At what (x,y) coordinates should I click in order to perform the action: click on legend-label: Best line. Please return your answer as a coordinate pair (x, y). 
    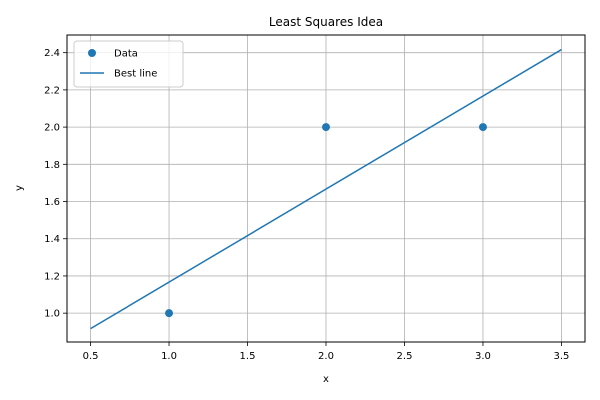
    Looking at the image, I should click on (135, 74).